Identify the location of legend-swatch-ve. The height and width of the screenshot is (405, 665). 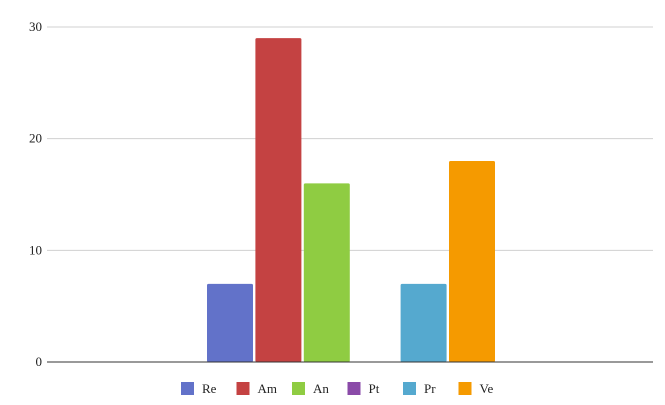
(465, 388).